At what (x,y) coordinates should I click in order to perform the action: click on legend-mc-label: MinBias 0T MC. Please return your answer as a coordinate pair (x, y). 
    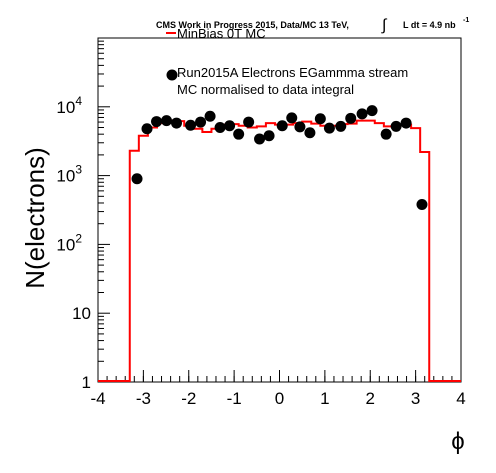
    Looking at the image, I should click on (221, 33).